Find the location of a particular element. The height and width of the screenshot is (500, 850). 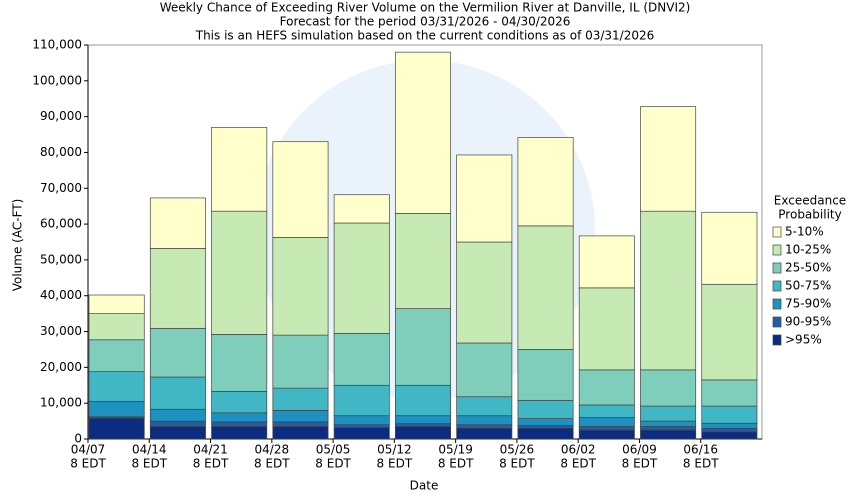

x-tick-label: 06/16 is located at coordinates (700, 450).